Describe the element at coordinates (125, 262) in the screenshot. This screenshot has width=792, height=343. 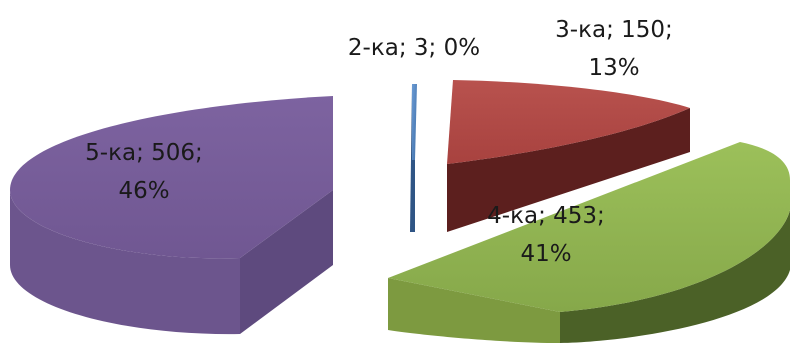
I see `slice-5ka-front` at that location.